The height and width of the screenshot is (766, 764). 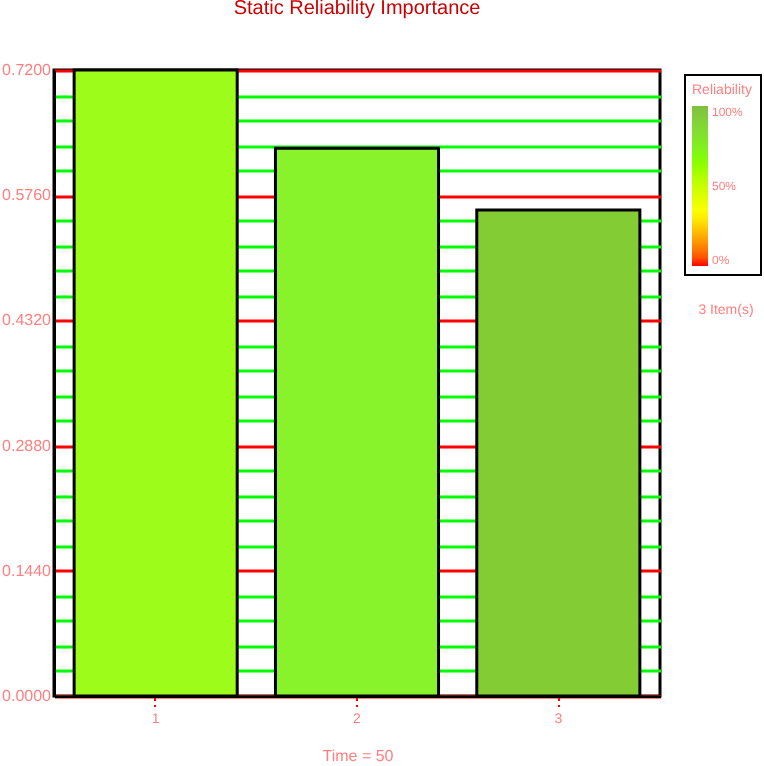 What do you see at coordinates (27, 696) in the screenshot?
I see `y-tick-label: 0.0000` at bounding box center [27, 696].